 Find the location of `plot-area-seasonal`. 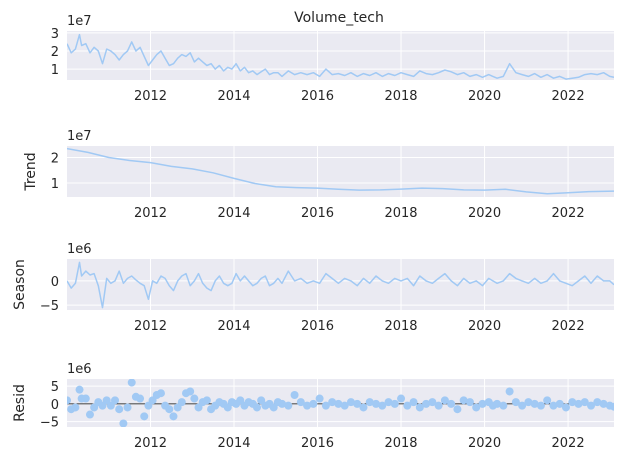

plot-area-seasonal is located at coordinates (340, 284).